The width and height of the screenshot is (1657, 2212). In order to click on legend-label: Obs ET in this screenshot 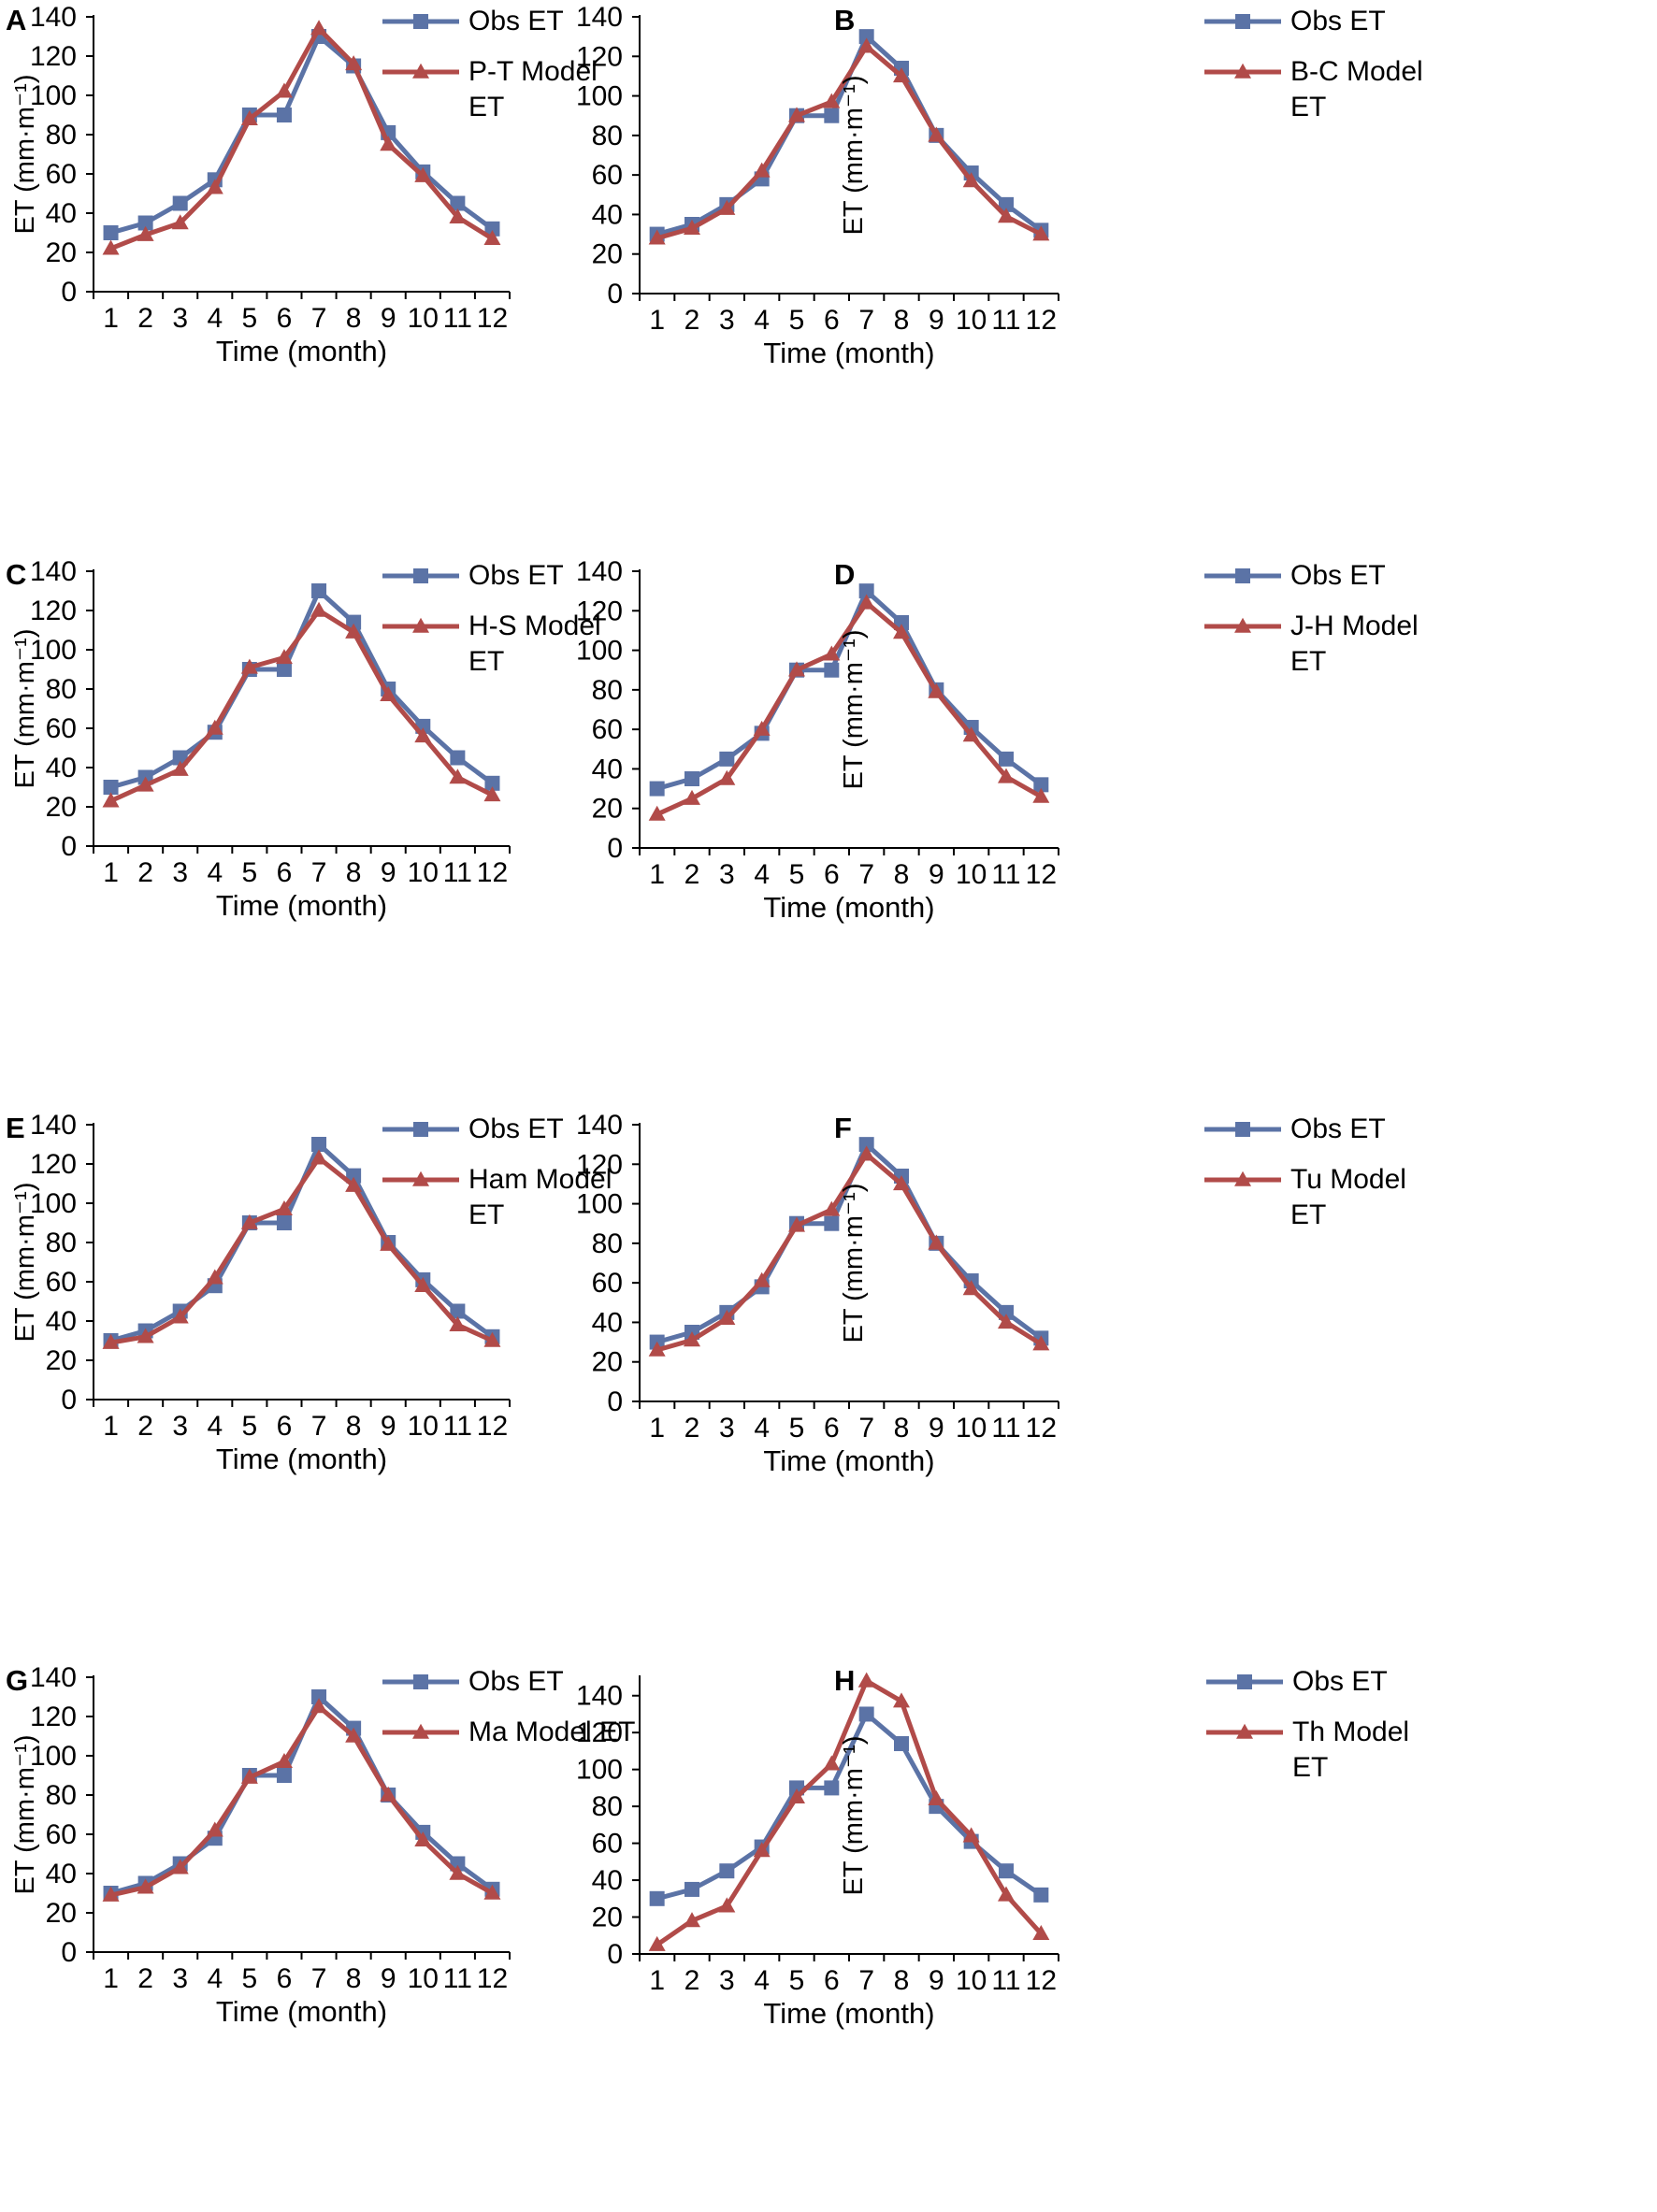, I will do `click(516, 1128)`.